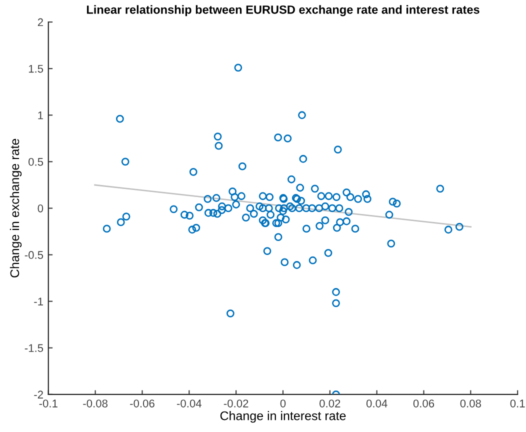  Describe the element at coordinates (330, 404) in the screenshot. I see `x-tick-label: 0.02` at that location.